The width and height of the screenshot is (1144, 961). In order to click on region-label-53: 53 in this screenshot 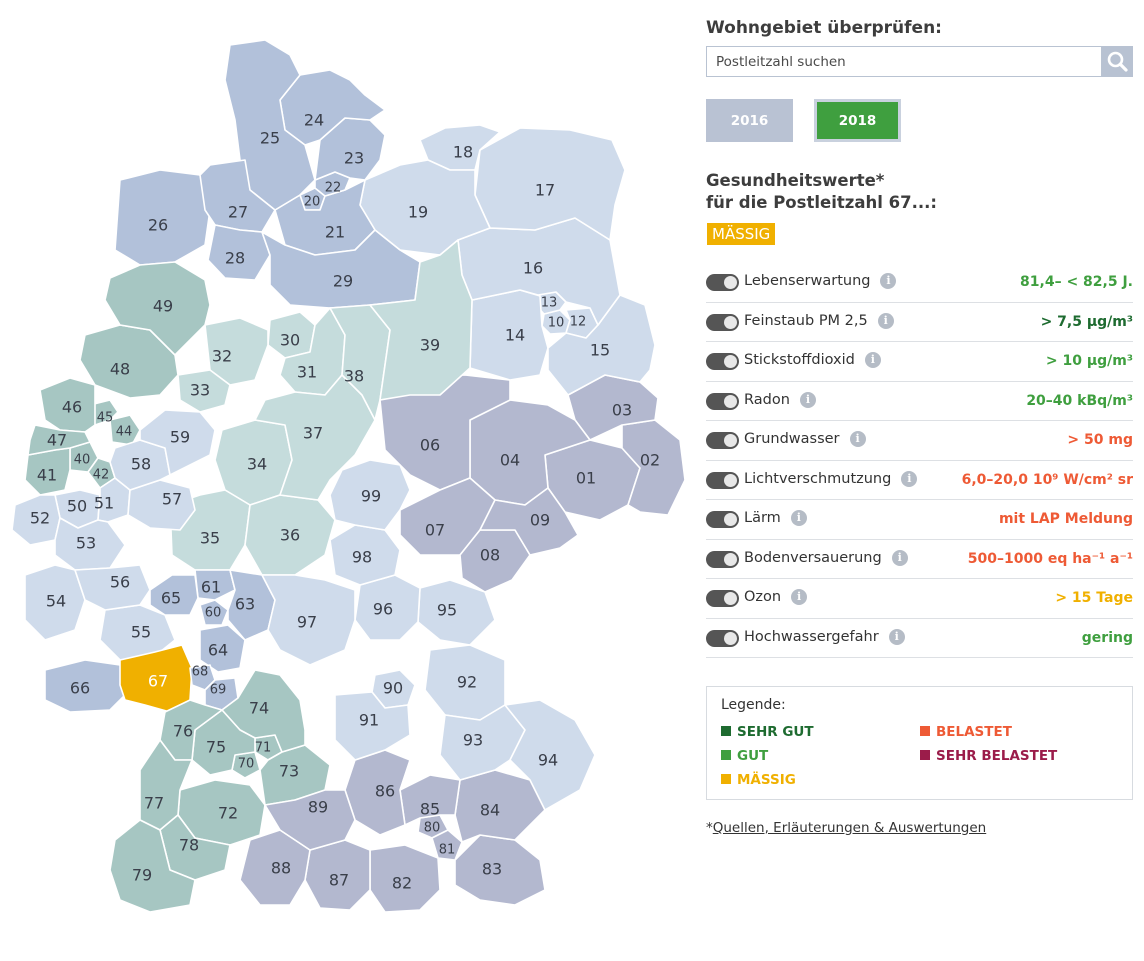, I will do `click(86, 543)`.